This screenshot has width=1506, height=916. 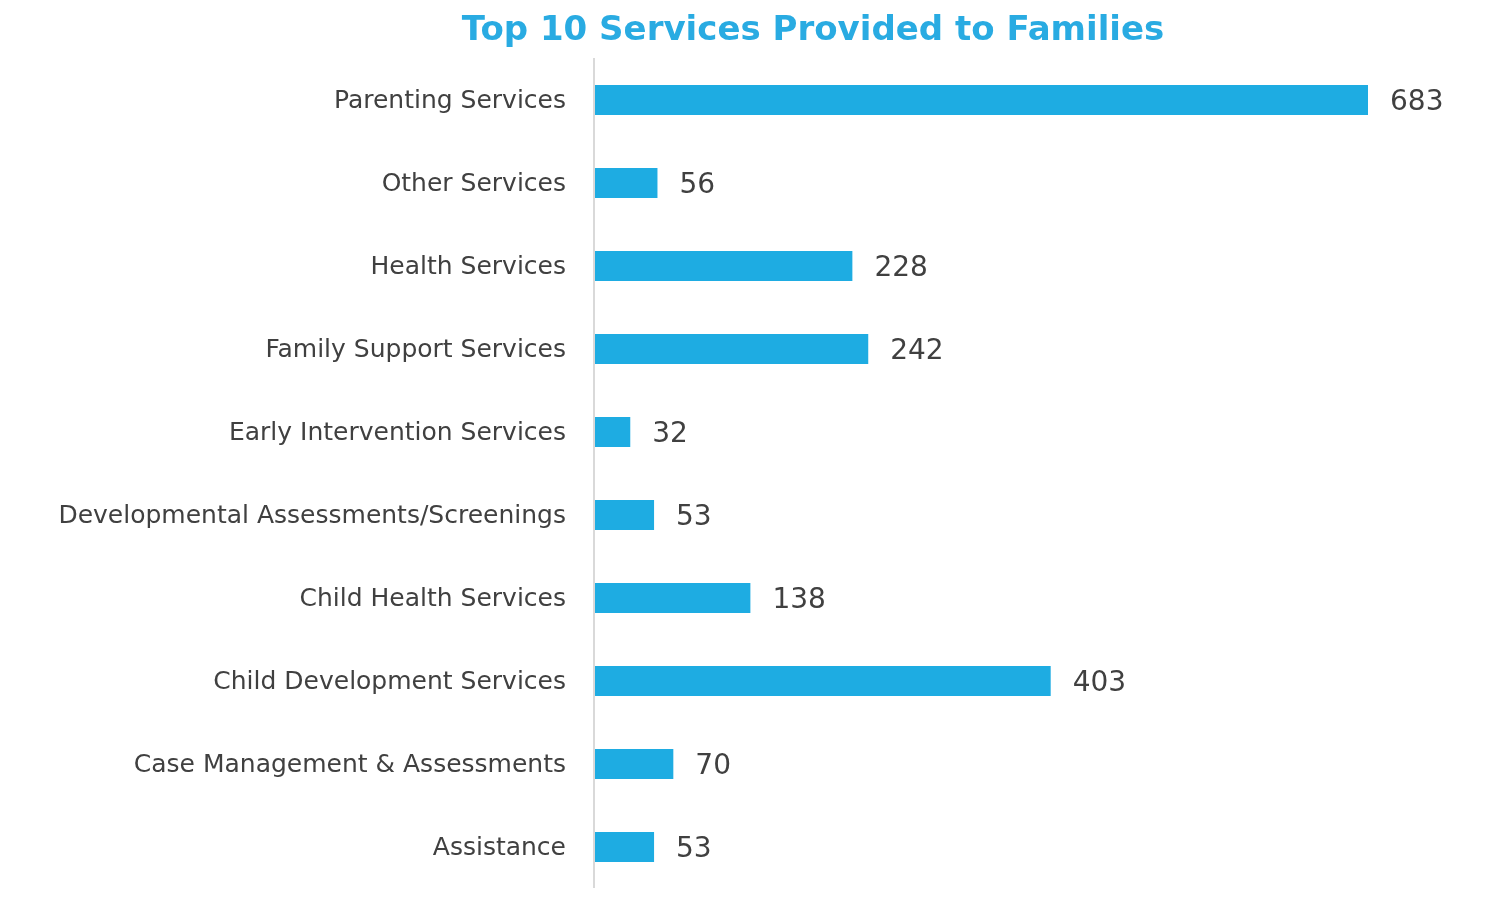 What do you see at coordinates (432, 598) in the screenshot?
I see `y-tick-label: Child Health Services` at bounding box center [432, 598].